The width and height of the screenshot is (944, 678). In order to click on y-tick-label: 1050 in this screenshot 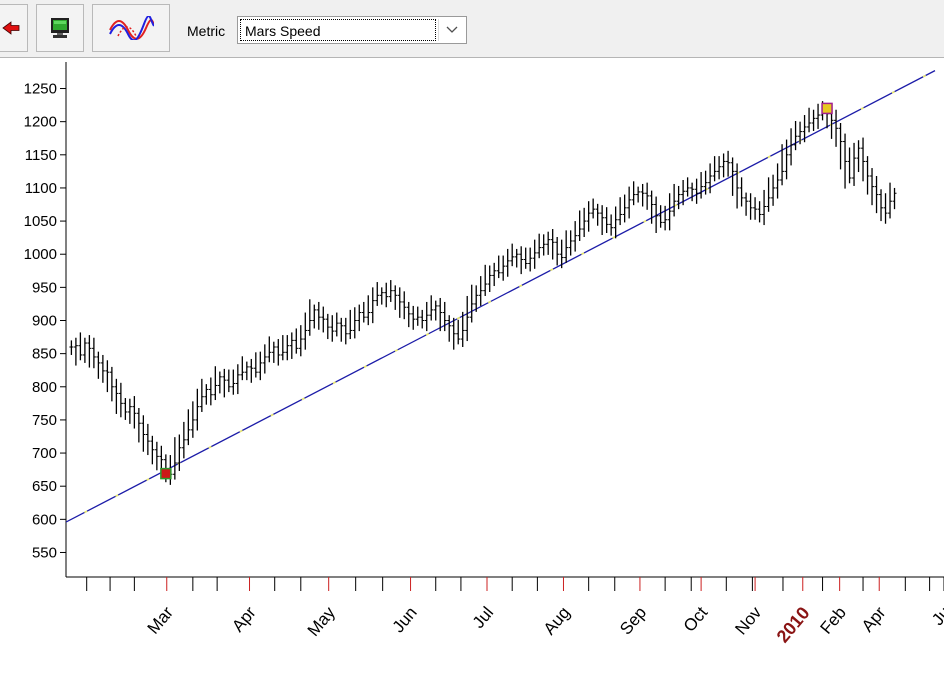, I will do `click(40, 221)`.